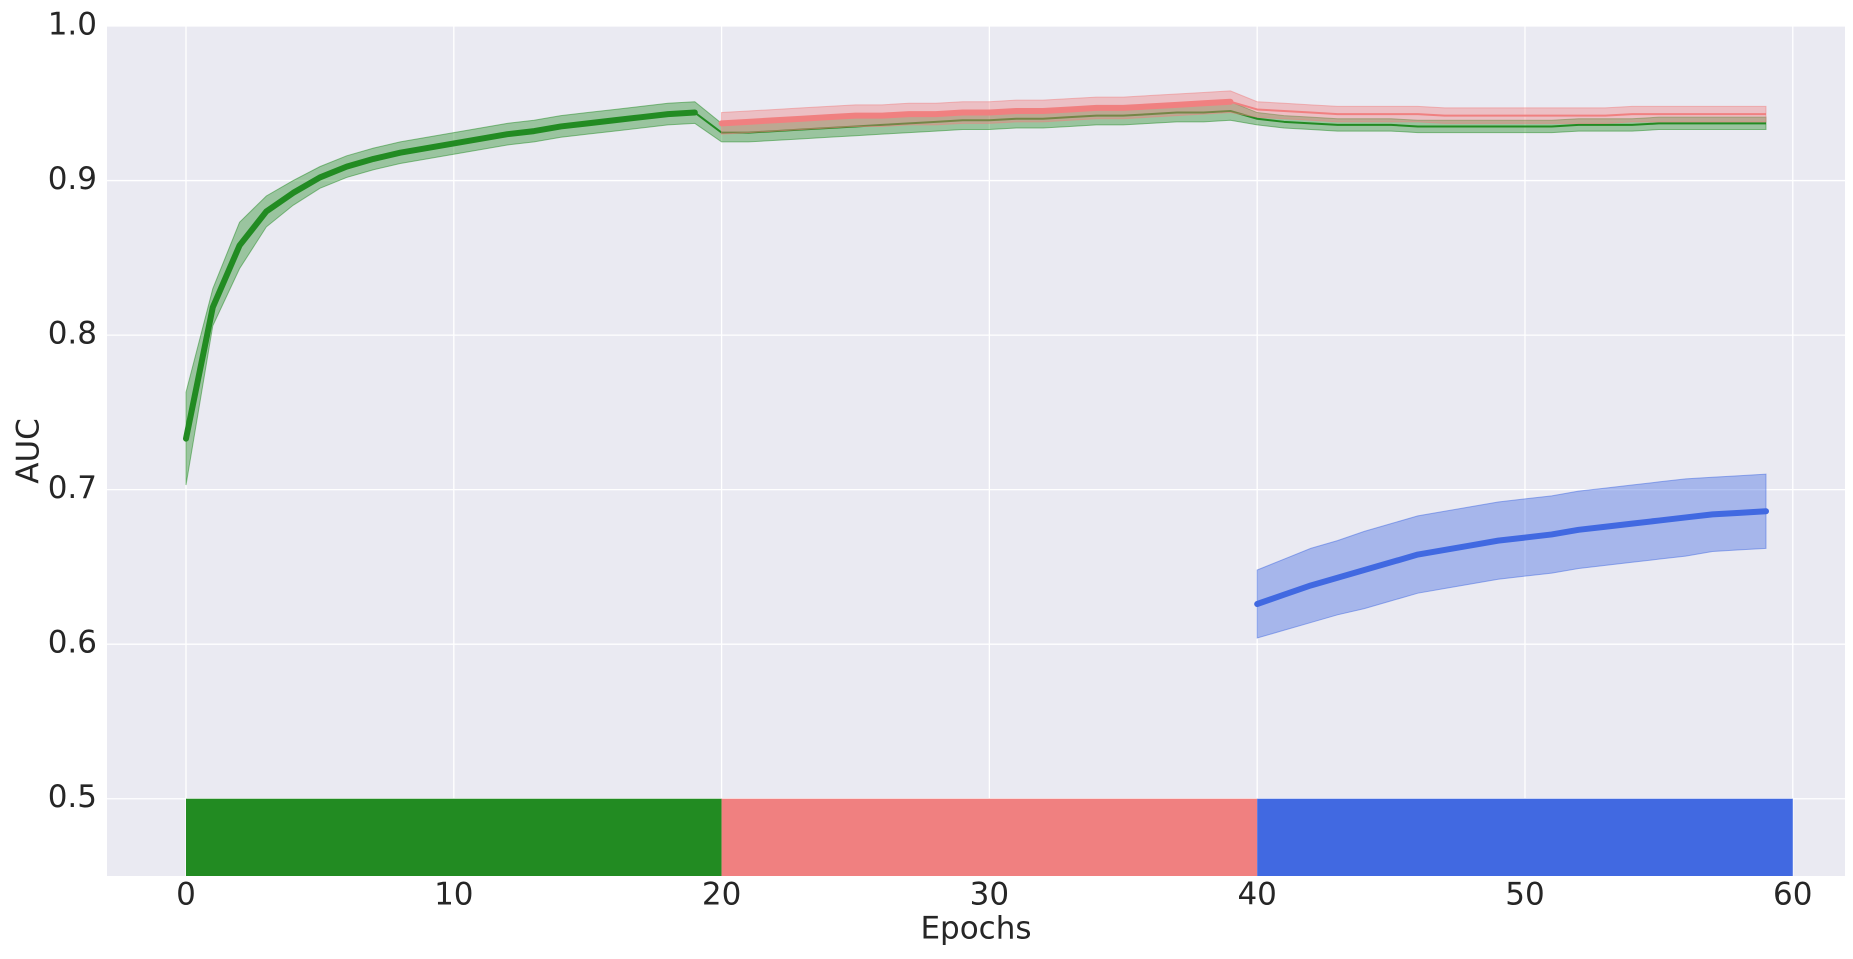  Describe the element at coordinates (453, 895) in the screenshot. I see `x-tick-label: 10` at that location.